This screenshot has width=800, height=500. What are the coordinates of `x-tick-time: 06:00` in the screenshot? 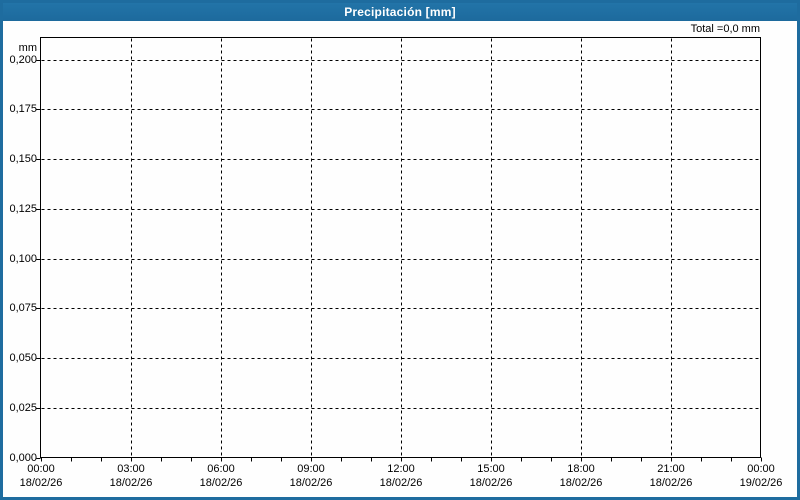 It's located at (221, 469).